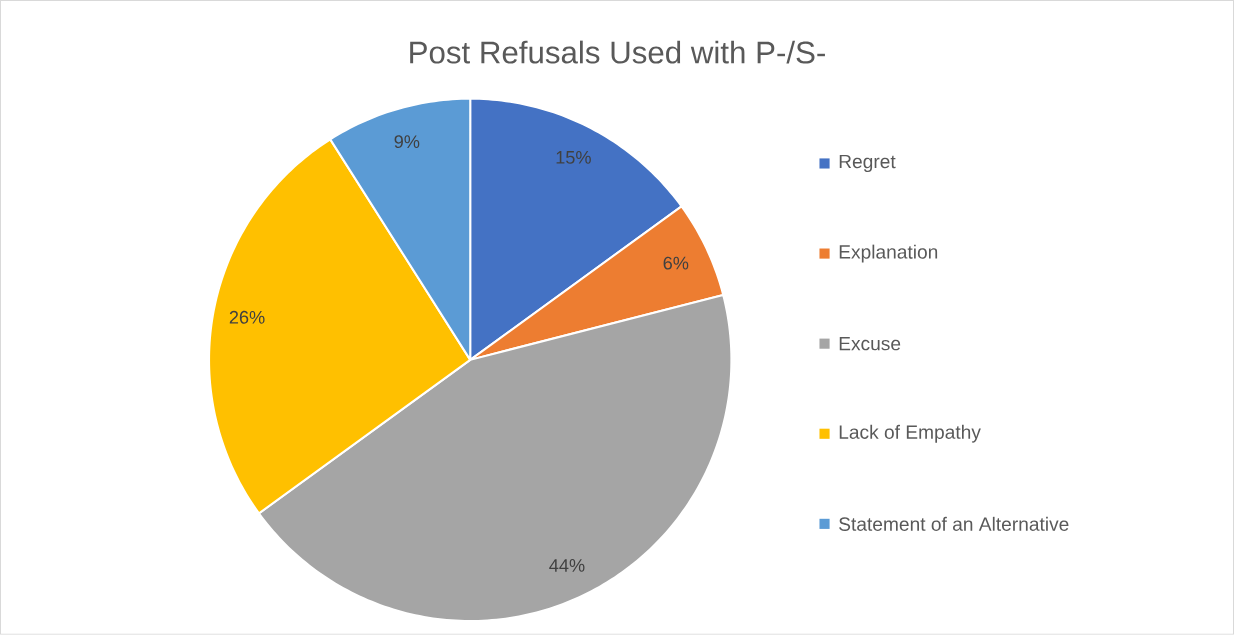 The image size is (1234, 635). Describe the element at coordinates (617, 52) in the screenshot. I see `chart-title: Post Refusals Used with P-/S-` at that location.